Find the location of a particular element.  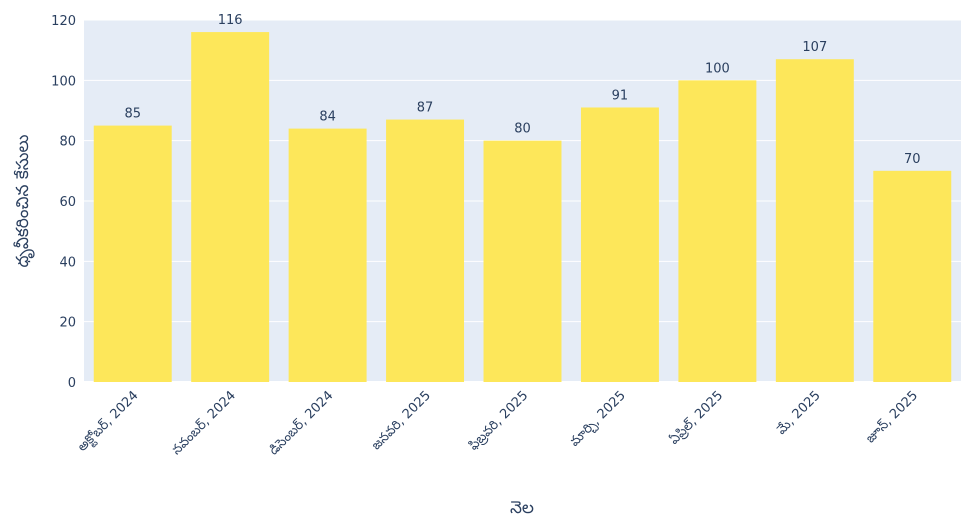

data-label: 87 is located at coordinates (425, 108).